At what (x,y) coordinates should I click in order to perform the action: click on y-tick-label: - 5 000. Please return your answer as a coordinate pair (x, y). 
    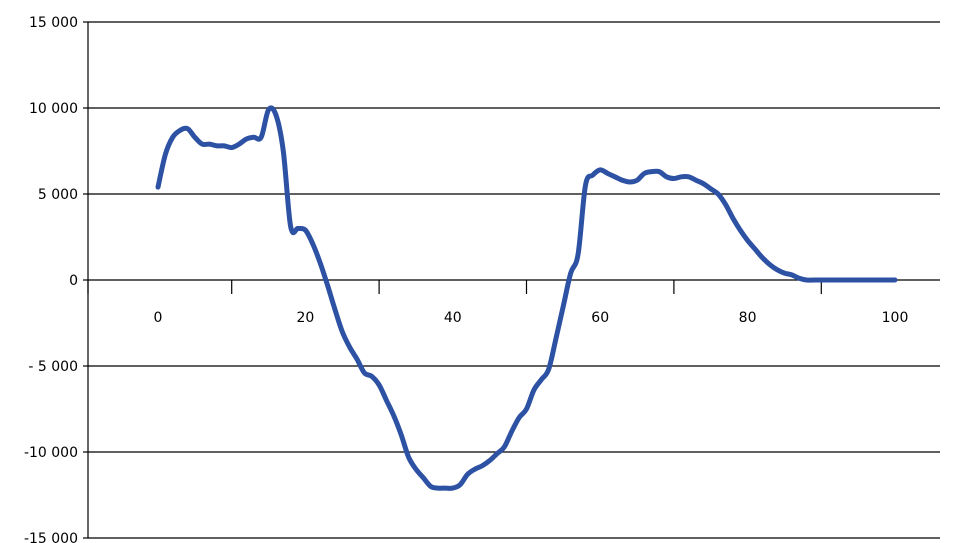
    Looking at the image, I should click on (53, 367).